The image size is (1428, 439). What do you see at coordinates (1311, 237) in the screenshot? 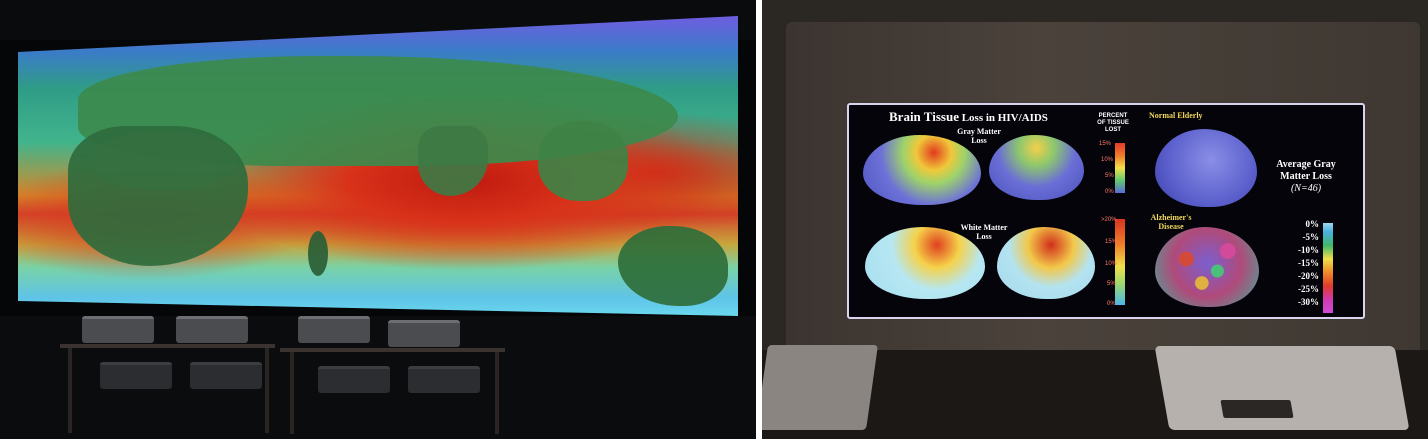
I see `legend-tick-5: -5%` at bounding box center [1311, 237].